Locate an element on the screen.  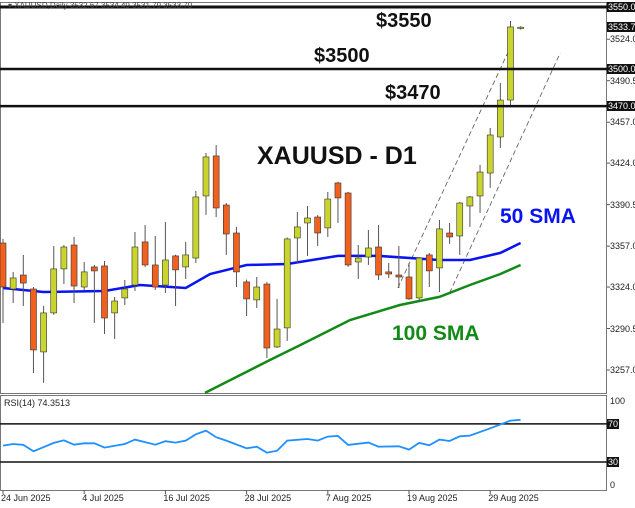
sma50-line is located at coordinates (262, 267).